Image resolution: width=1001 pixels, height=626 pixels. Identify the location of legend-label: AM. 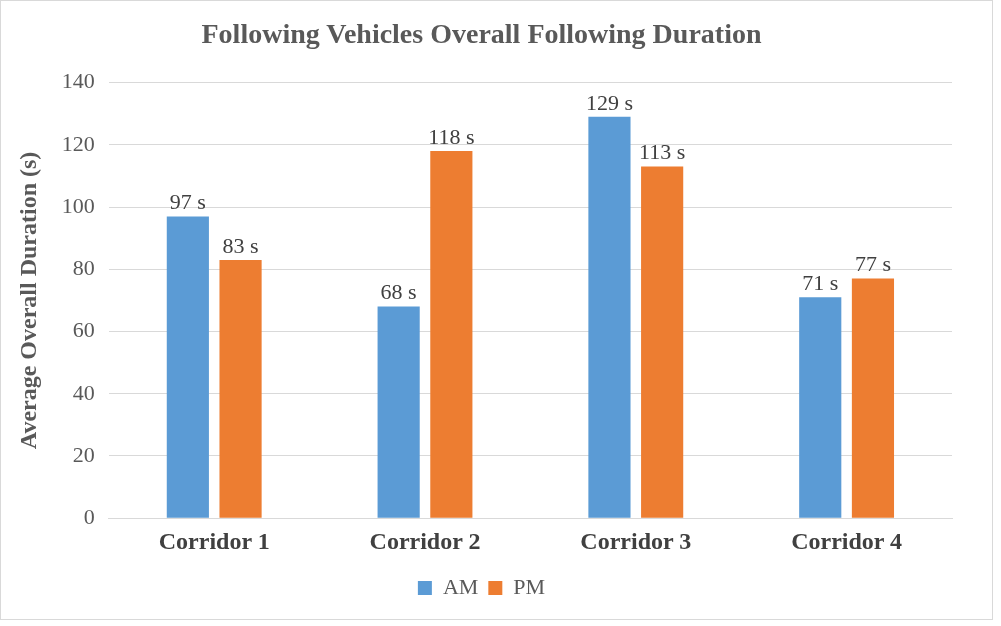
(460, 586).